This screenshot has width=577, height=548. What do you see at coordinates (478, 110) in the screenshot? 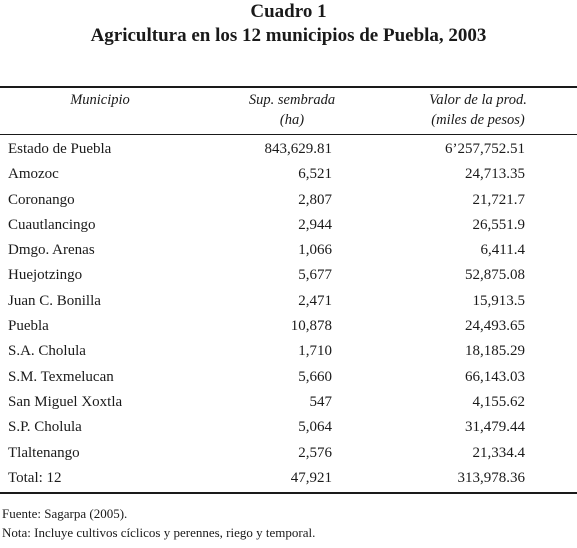
I see `column-header-valor-prod: Valor de la prod. (miles de pesos)` at bounding box center [478, 110].